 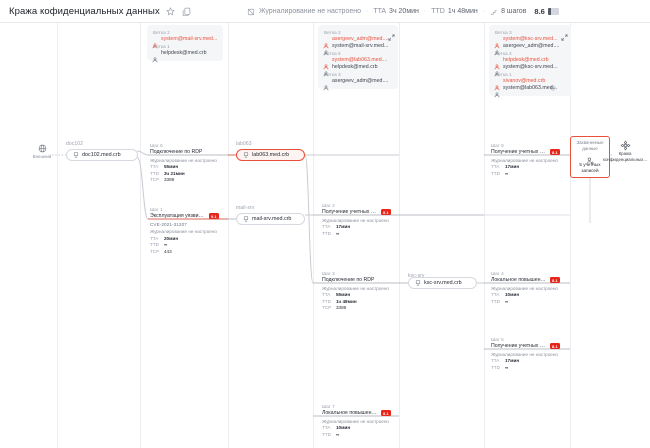 I want to click on step-number: Шаг 3, so click(x=328, y=273).